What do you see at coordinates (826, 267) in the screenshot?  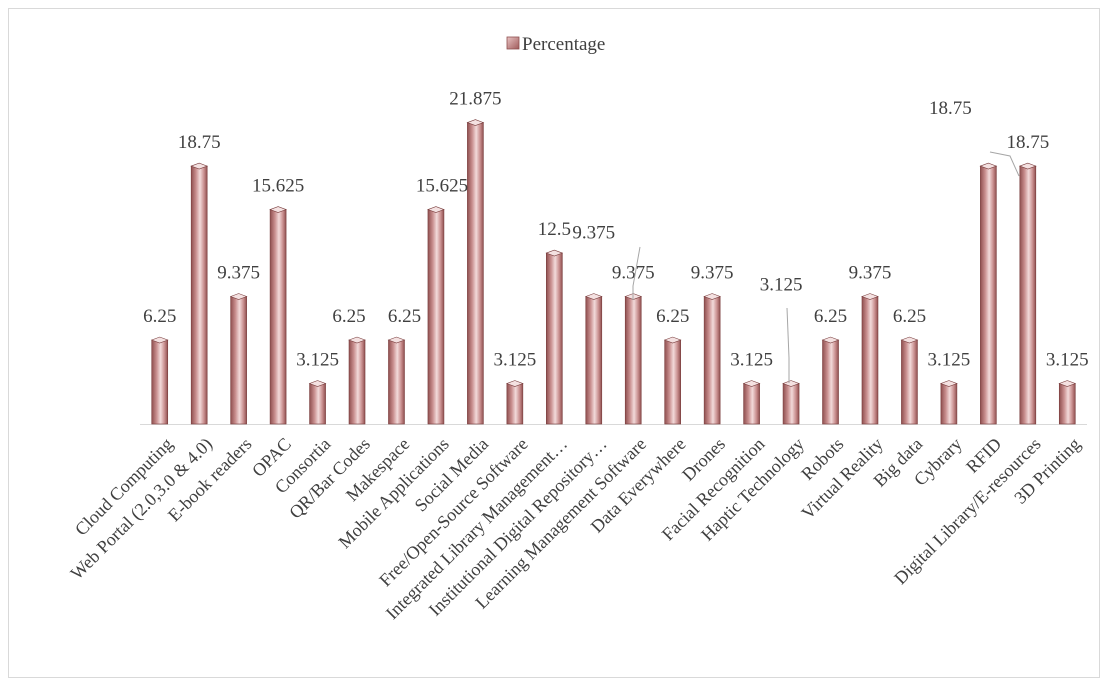 I see `leader-lines-group` at bounding box center [826, 267].